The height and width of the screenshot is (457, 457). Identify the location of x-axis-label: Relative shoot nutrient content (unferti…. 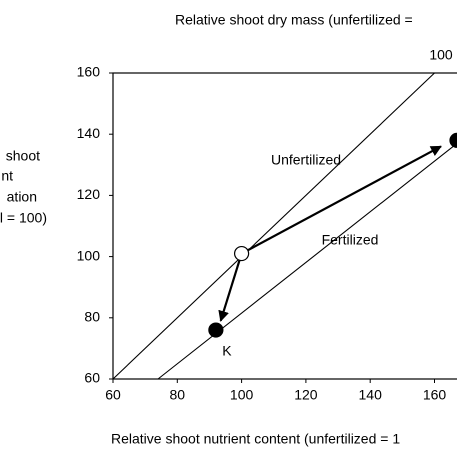
(255, 439).